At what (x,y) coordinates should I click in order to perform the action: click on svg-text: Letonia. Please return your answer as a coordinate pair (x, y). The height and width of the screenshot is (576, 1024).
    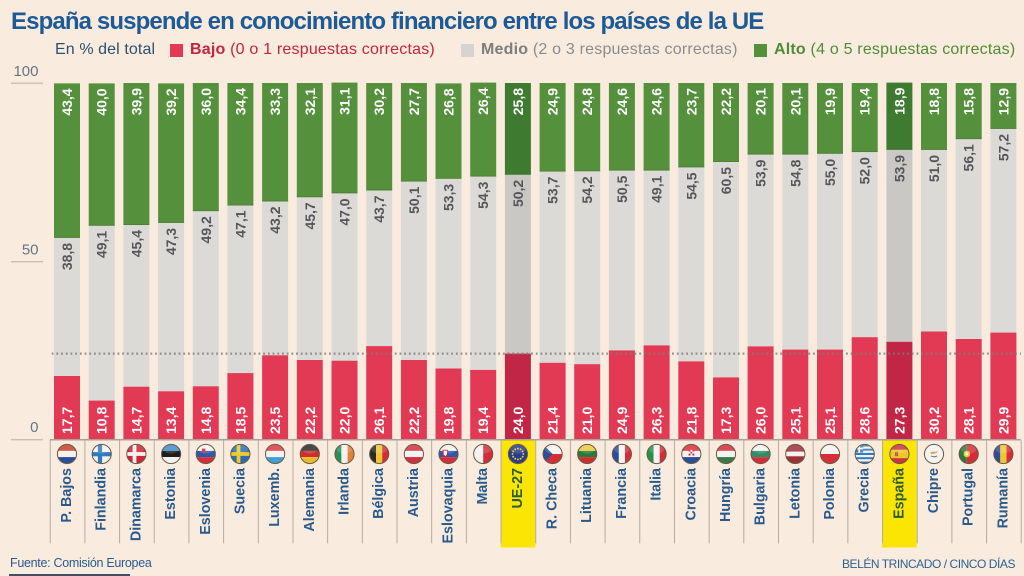
    Looking at the image, I should click on (795, 493).